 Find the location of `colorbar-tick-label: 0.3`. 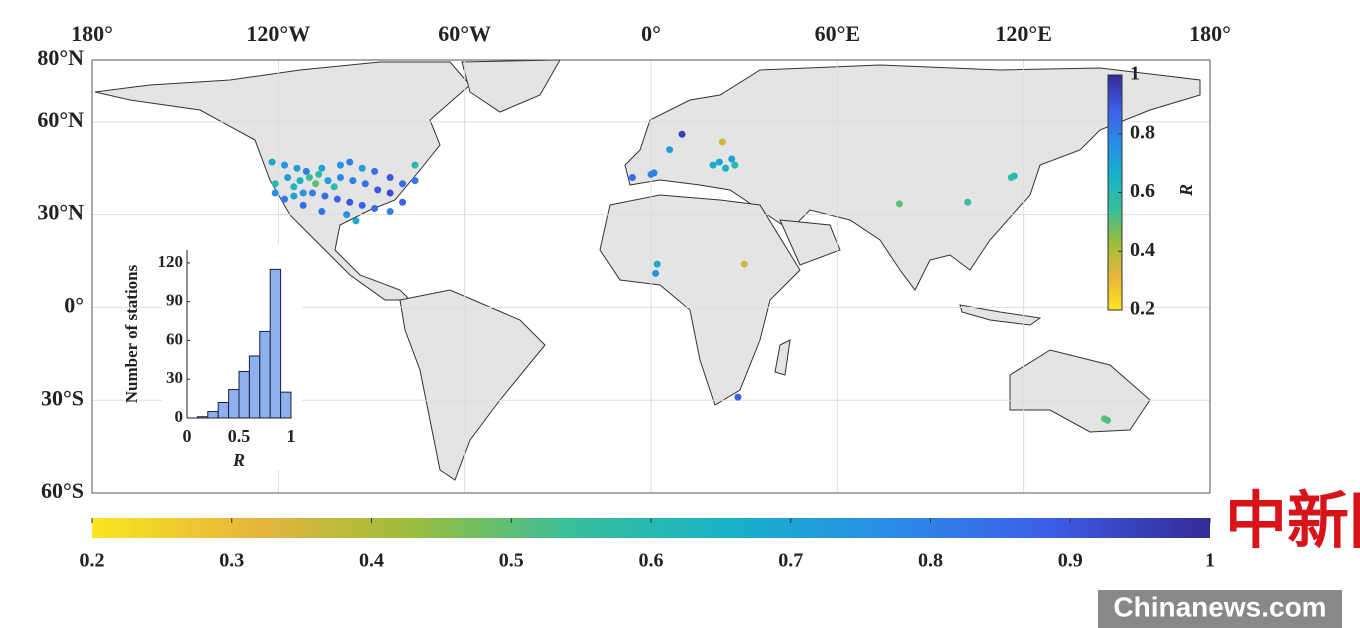

colorbar-tick-label: 0.3 is located at coordinates (231, 561).